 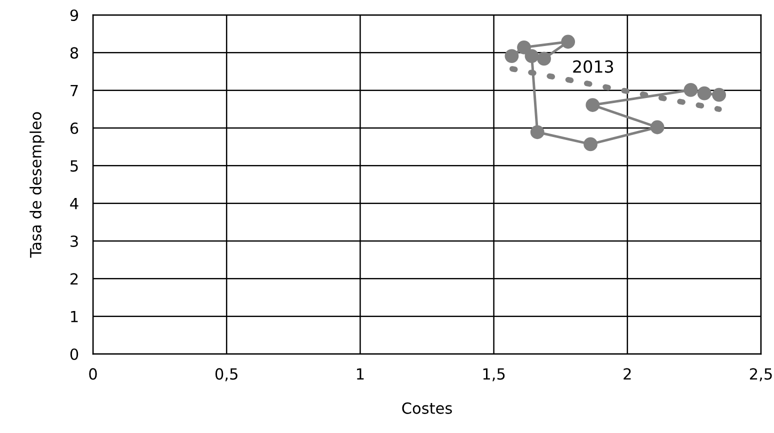 What do you see at coordinates (74, 90) in the screenshot?
I see `y-tick-label: 7` at bounding box center [74, 90].